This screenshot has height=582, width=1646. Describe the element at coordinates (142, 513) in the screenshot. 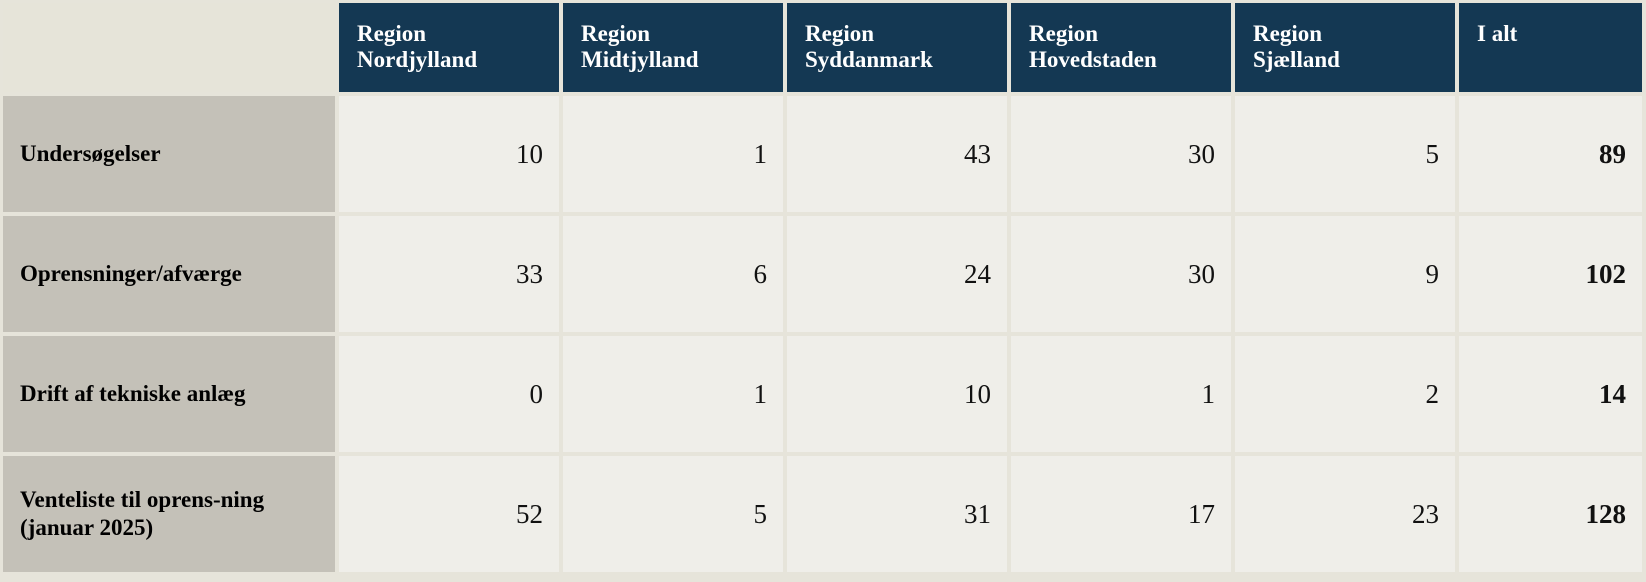

I see `row-label-text: Venteliste til oprens-ning (januar 2025)` at that location.